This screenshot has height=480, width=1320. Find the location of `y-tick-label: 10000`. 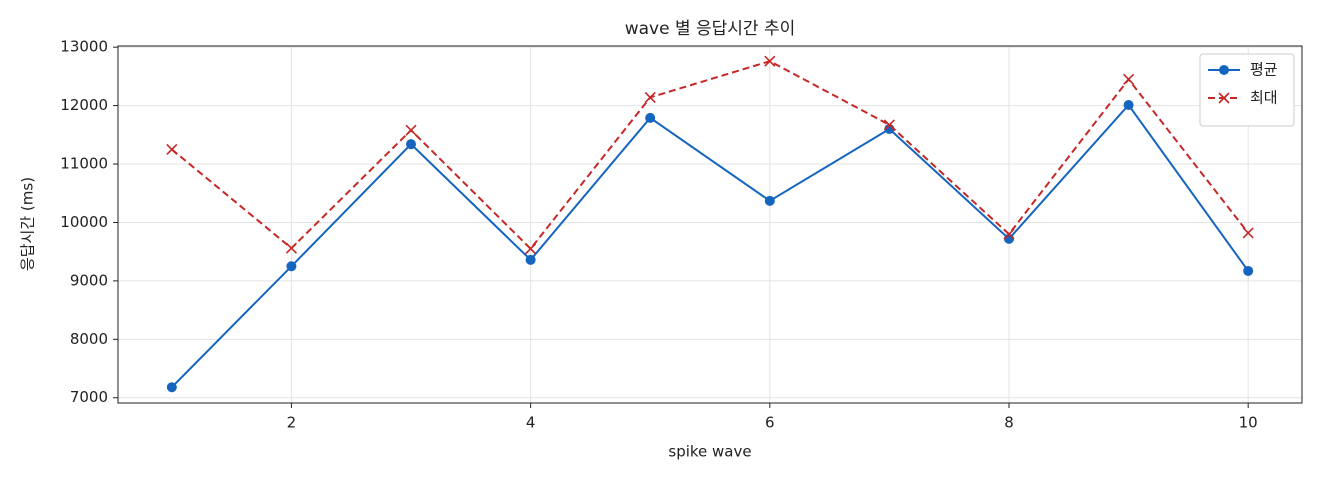

y-tick-label: 10000 is located at coordinates (84, 222).